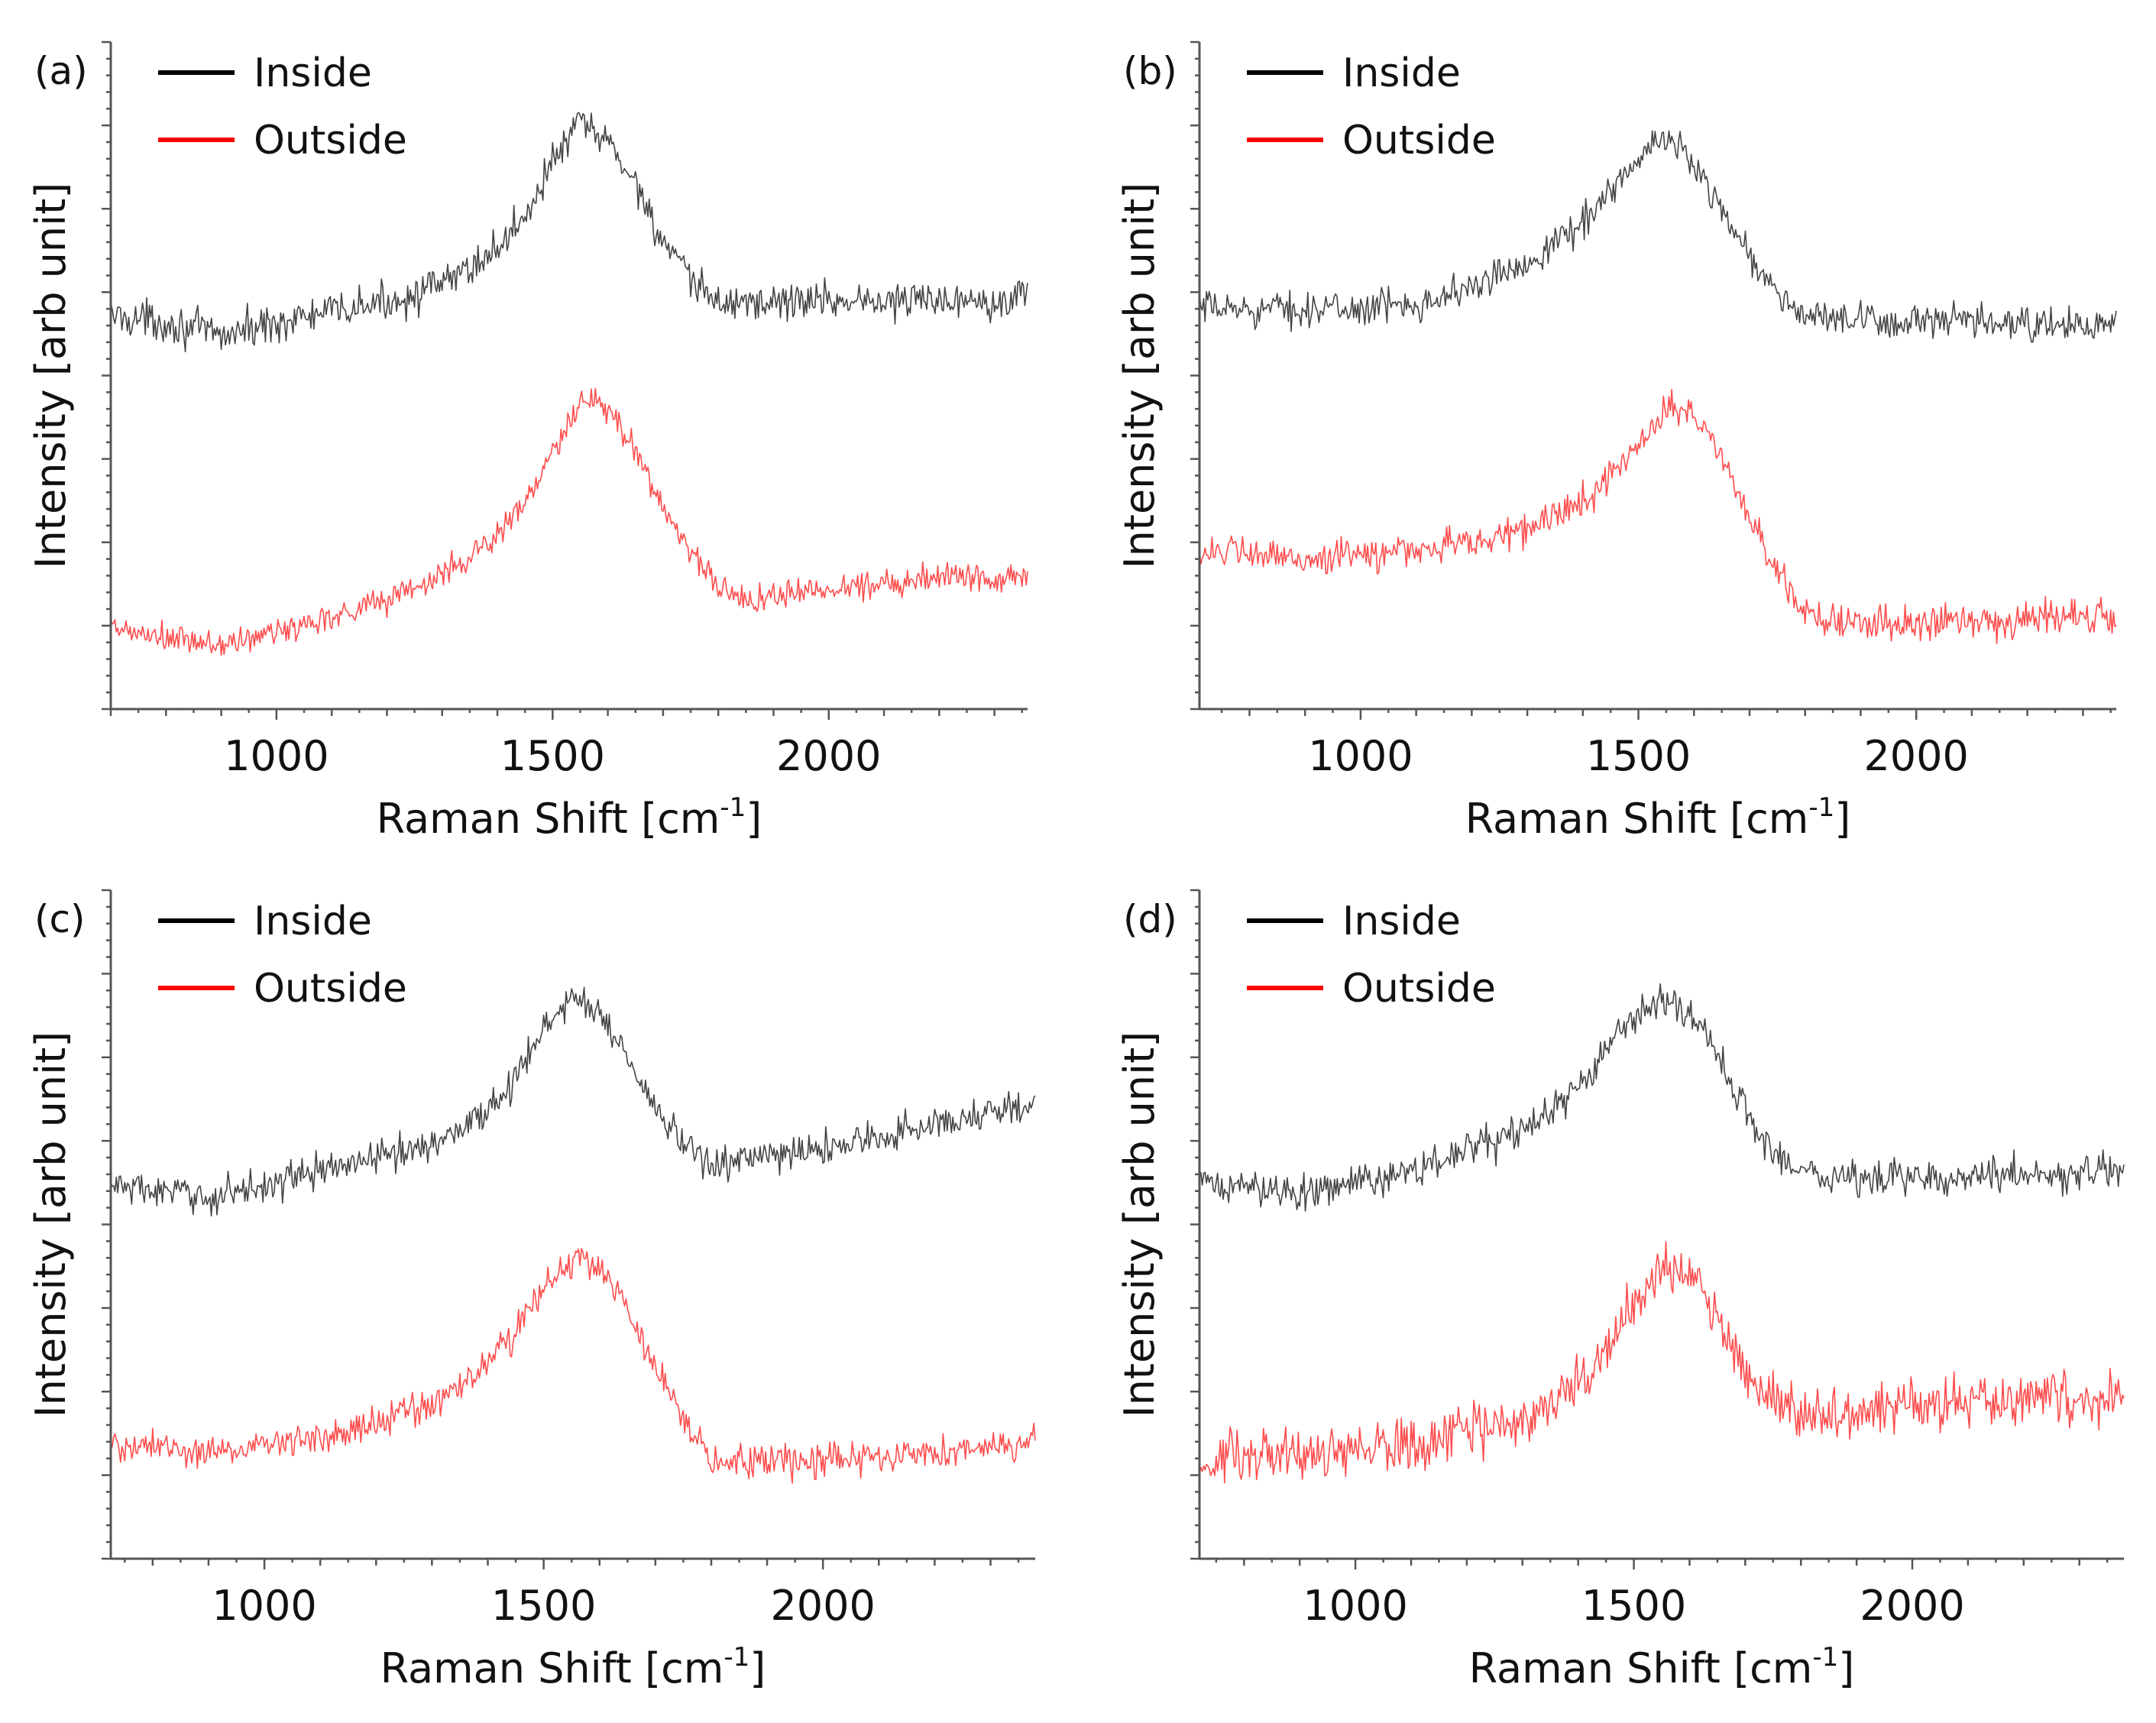 The height and width of the screenshot is (1723, 2156). I want to click on panel-label: (d), so click(1150, 919).